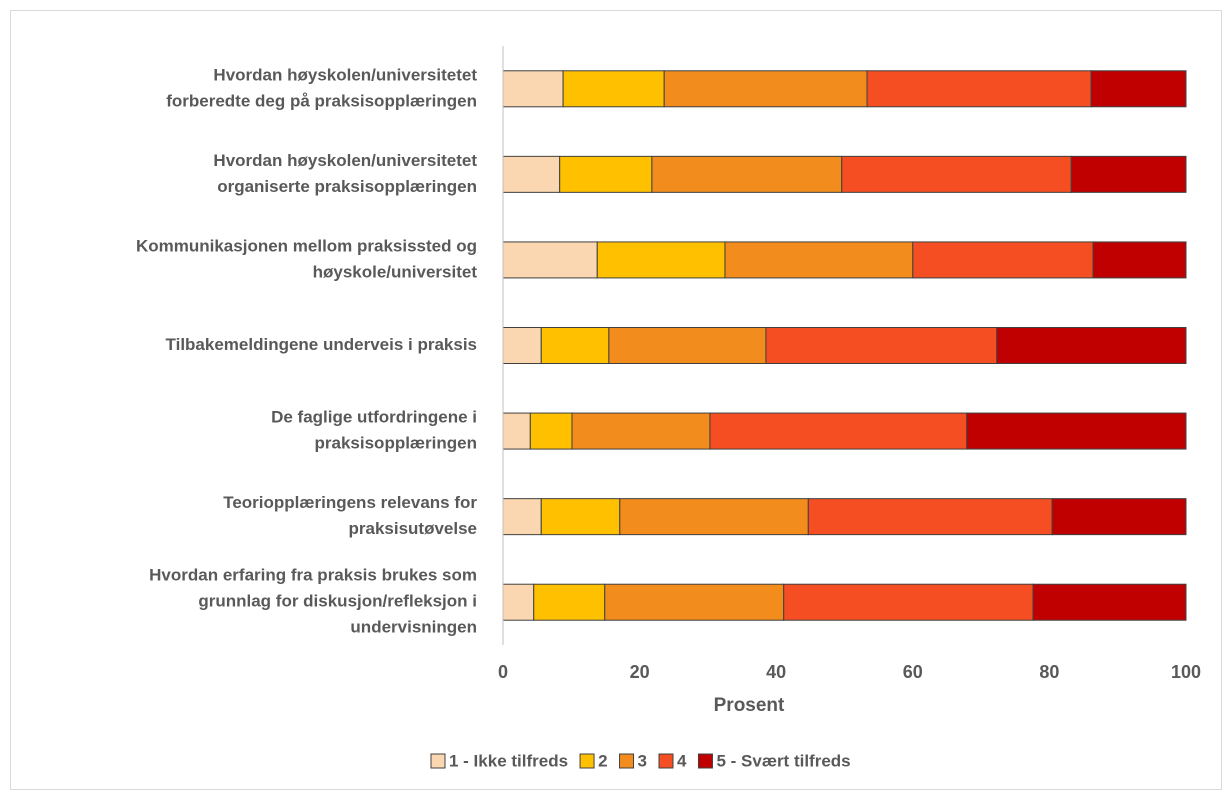 The width and height of the screenshot is (1232, 800). What do you see at coordinates (602, 760) in the screenshot?
I see `legend-label: 2` at bounding box center [602, 760].